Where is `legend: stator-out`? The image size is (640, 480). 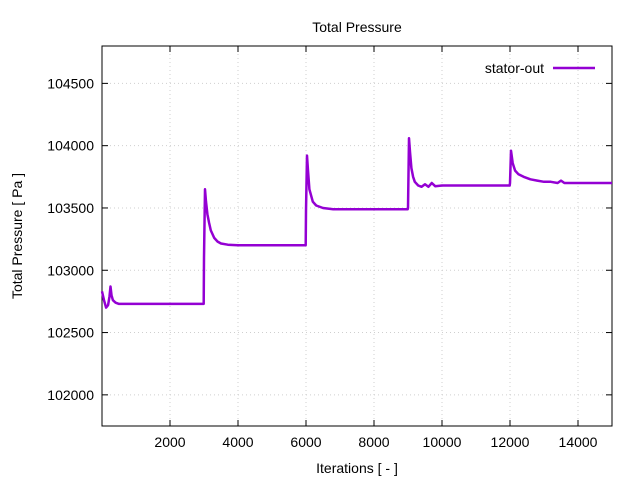
legend: stator-out is located at coordinates (540, 68).